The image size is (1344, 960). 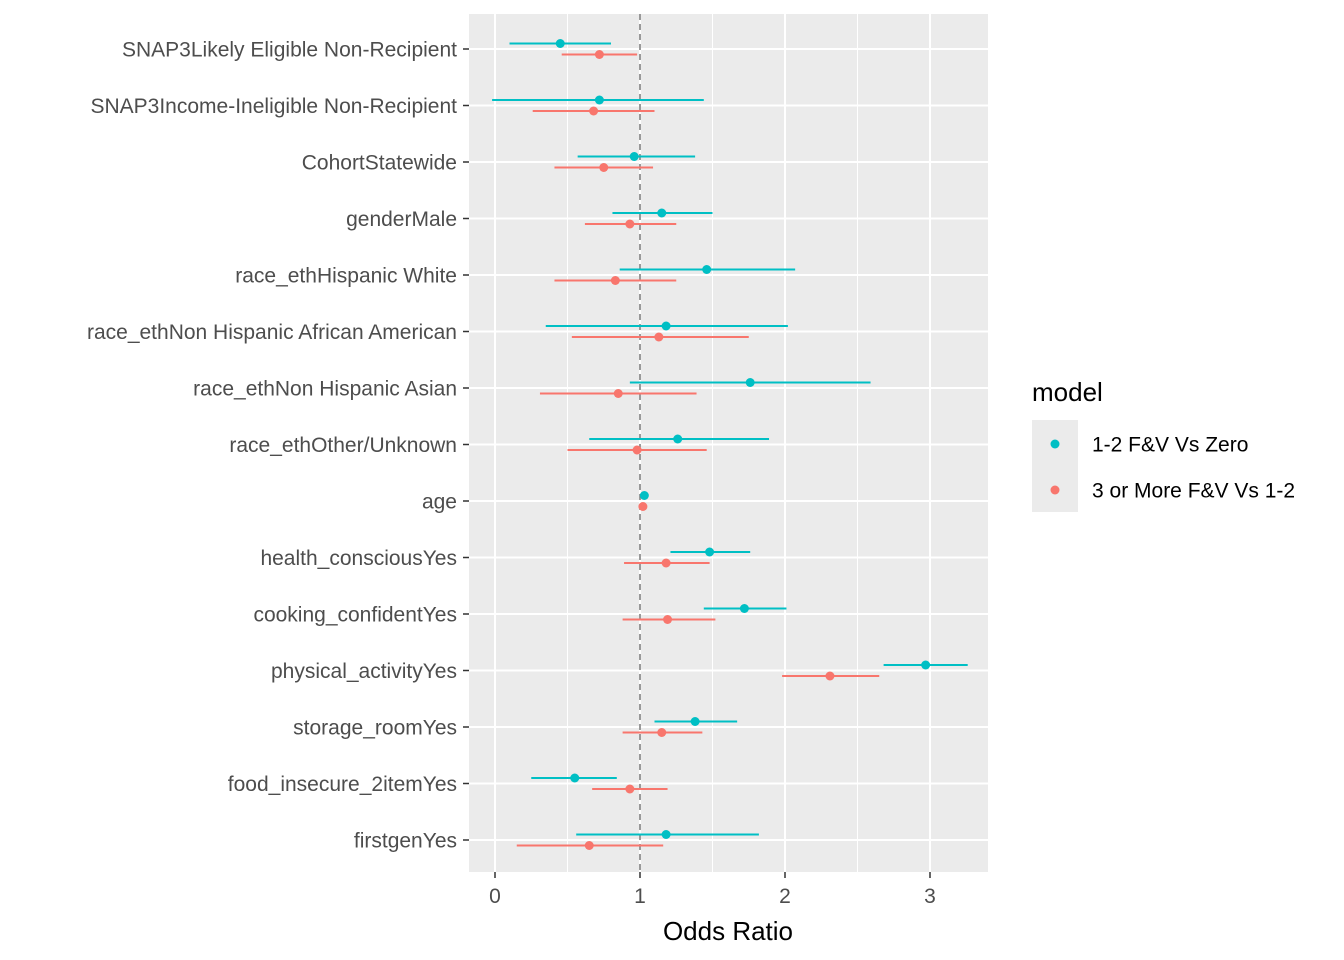 I want to click on x-tick-label: 3, so click(x=930, y=896).